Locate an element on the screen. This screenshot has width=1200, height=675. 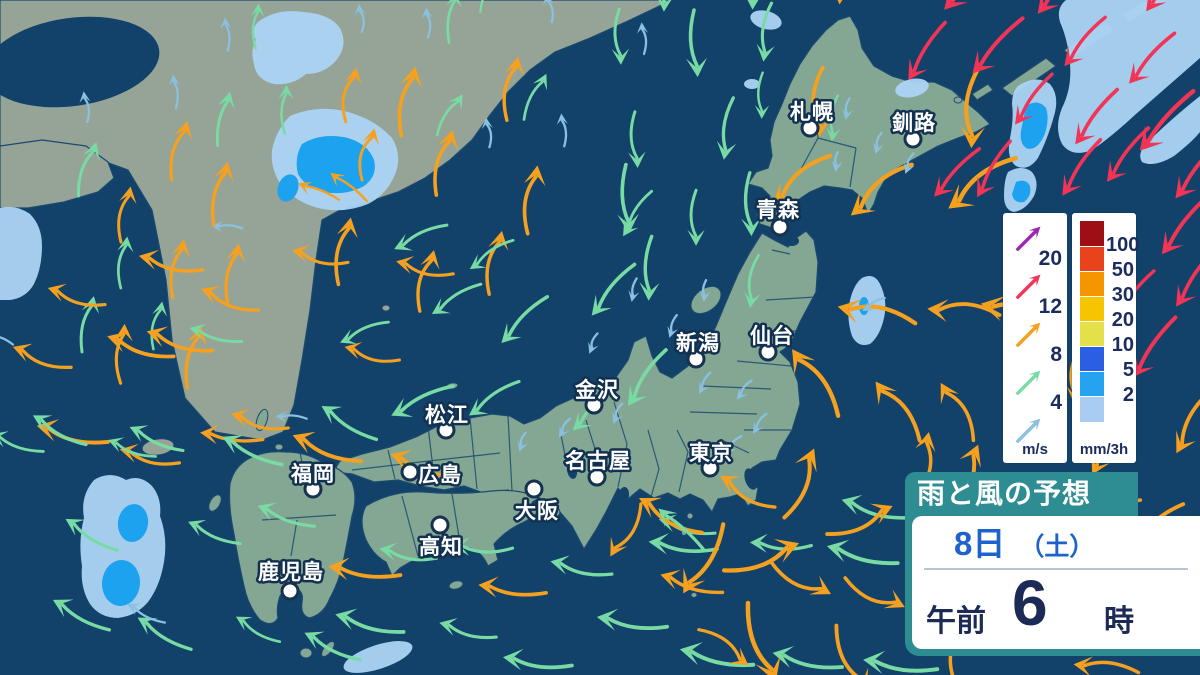
wind-speed-legend: m/s 20 12 8 4 is located at coordinates (1035, 338).